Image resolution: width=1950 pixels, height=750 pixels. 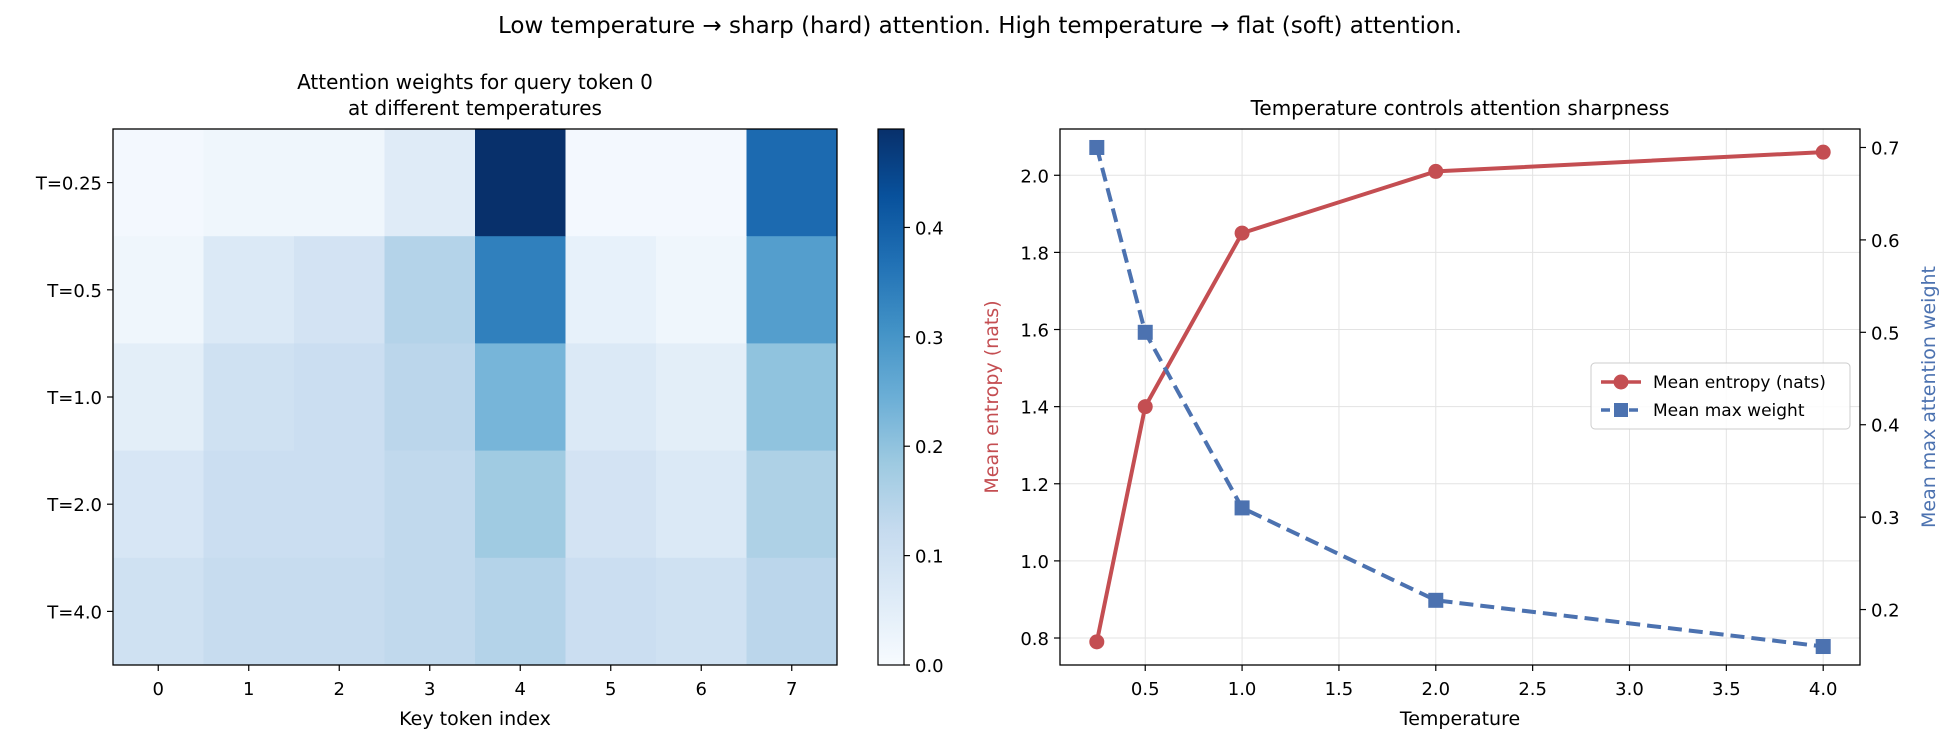 I want to click on line-chart-right-axis-label: Mean max attention weight, so click(x=1929, y=397).